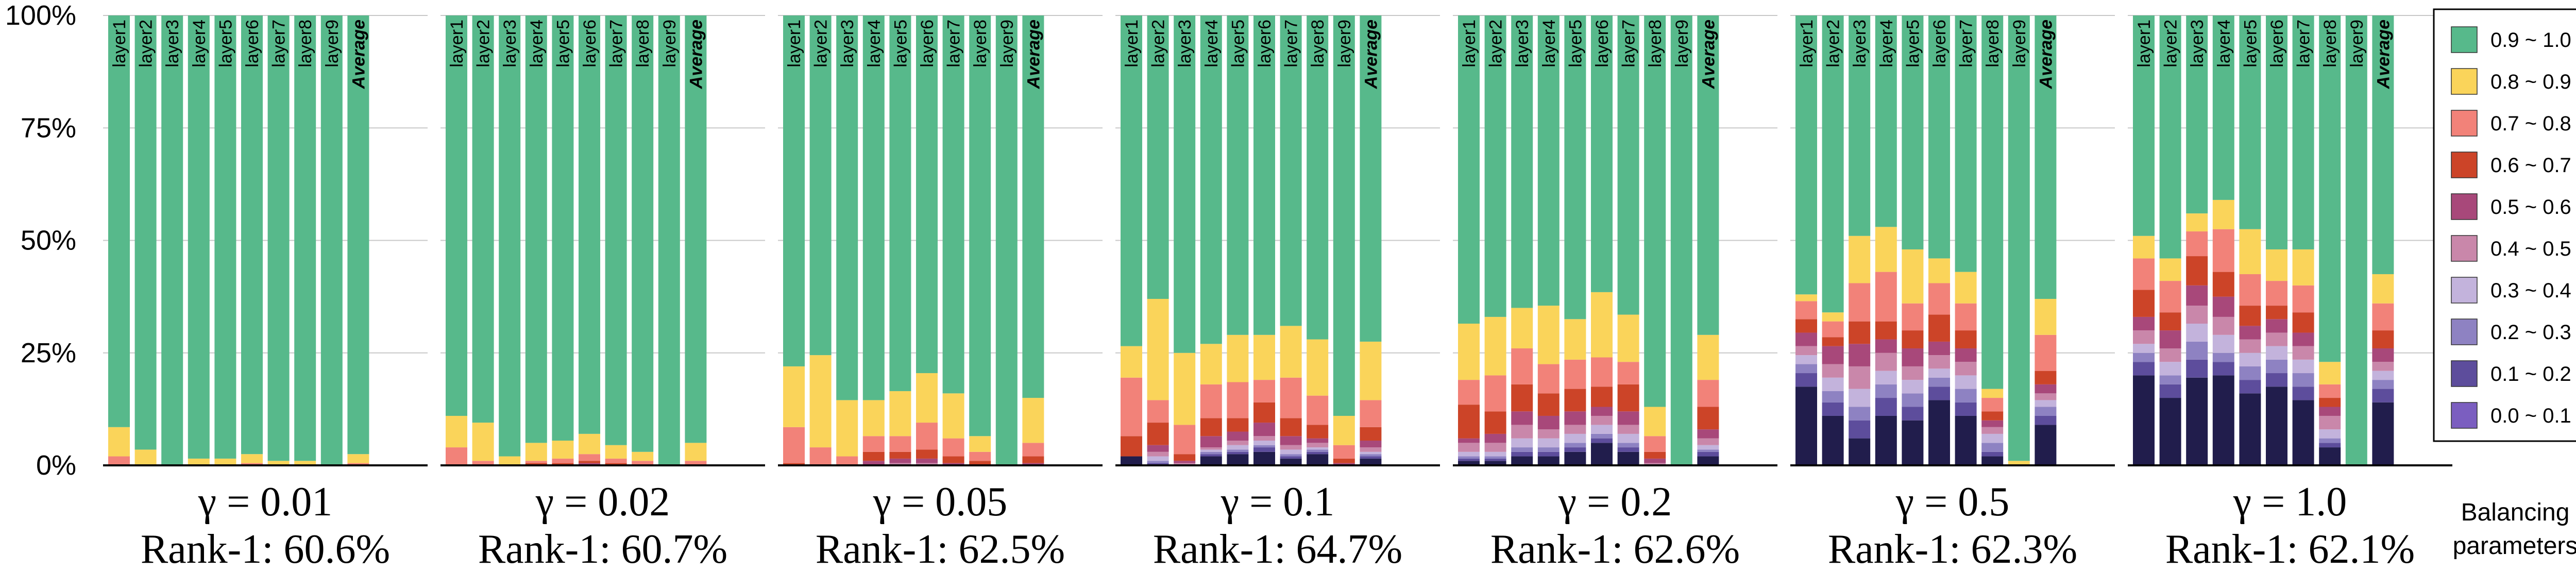 This screenshot has width=2576, height=571. Describe the element at coordinates (821, 44) in the screenshot. I see `bar-label: layer2` at that location.